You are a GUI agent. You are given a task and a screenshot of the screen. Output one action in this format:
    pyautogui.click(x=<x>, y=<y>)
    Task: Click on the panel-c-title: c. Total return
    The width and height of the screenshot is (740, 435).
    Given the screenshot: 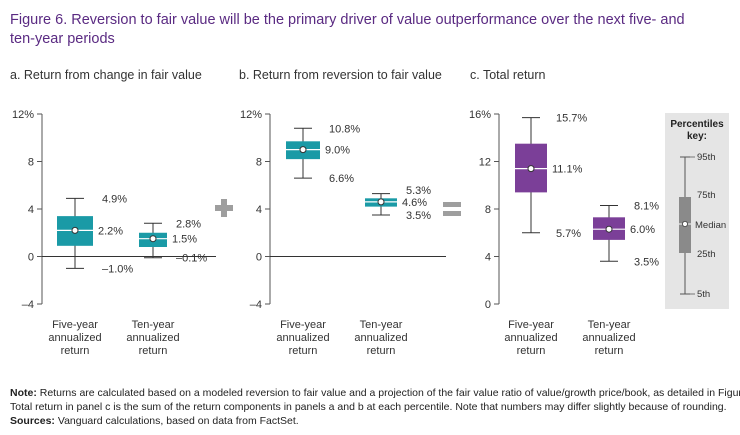 What is the action you would take?
    pyautogui.click(x=508, y=75)
    